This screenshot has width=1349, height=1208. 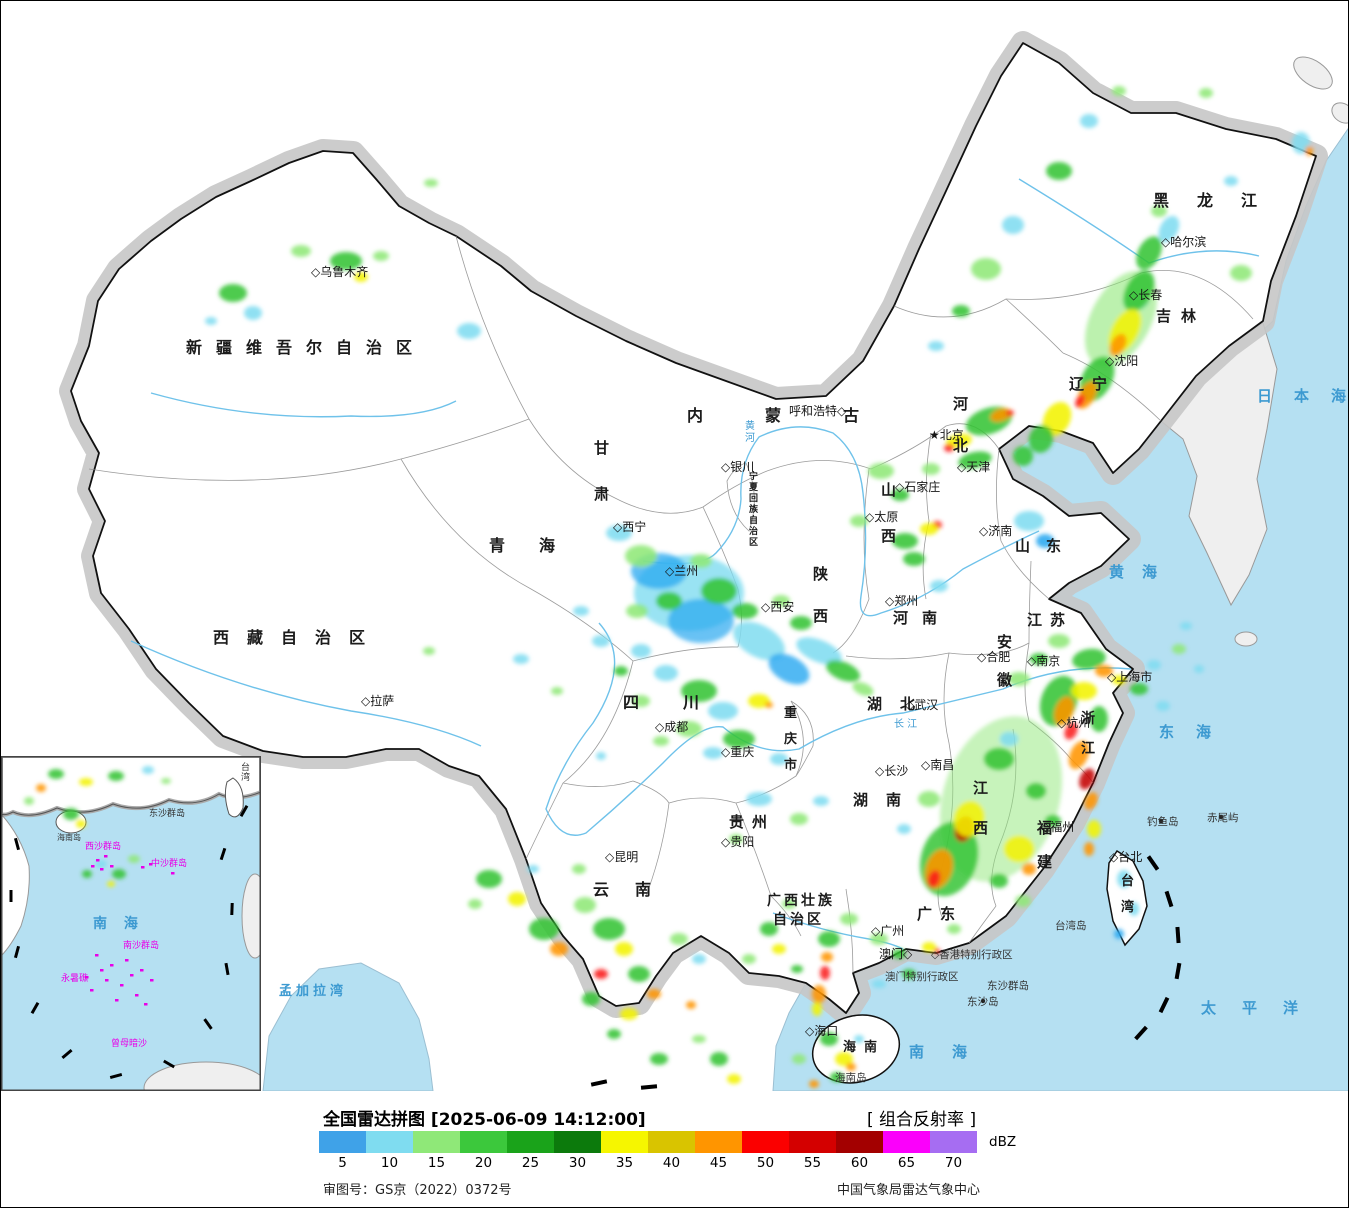 What do you see at coordinates (812, 1163) in the screenshot?
I see `colorbar-value: 55` at bounding box center [812, 1163].